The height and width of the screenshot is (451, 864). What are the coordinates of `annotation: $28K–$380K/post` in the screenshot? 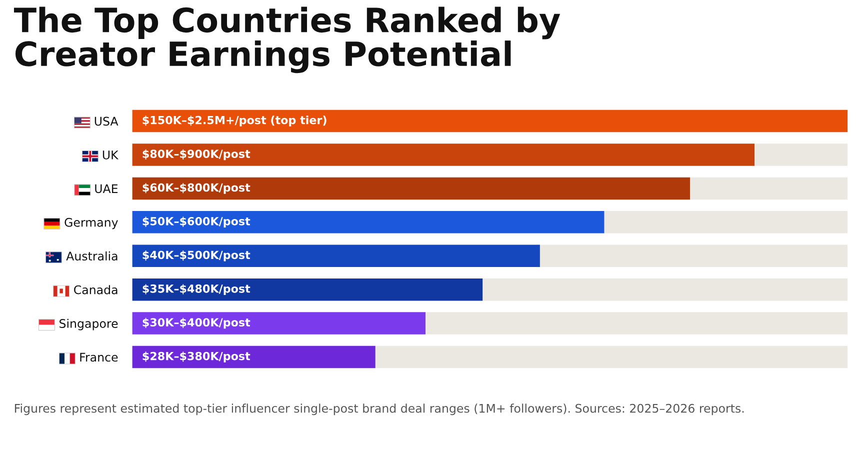 It's located at (196, 357).